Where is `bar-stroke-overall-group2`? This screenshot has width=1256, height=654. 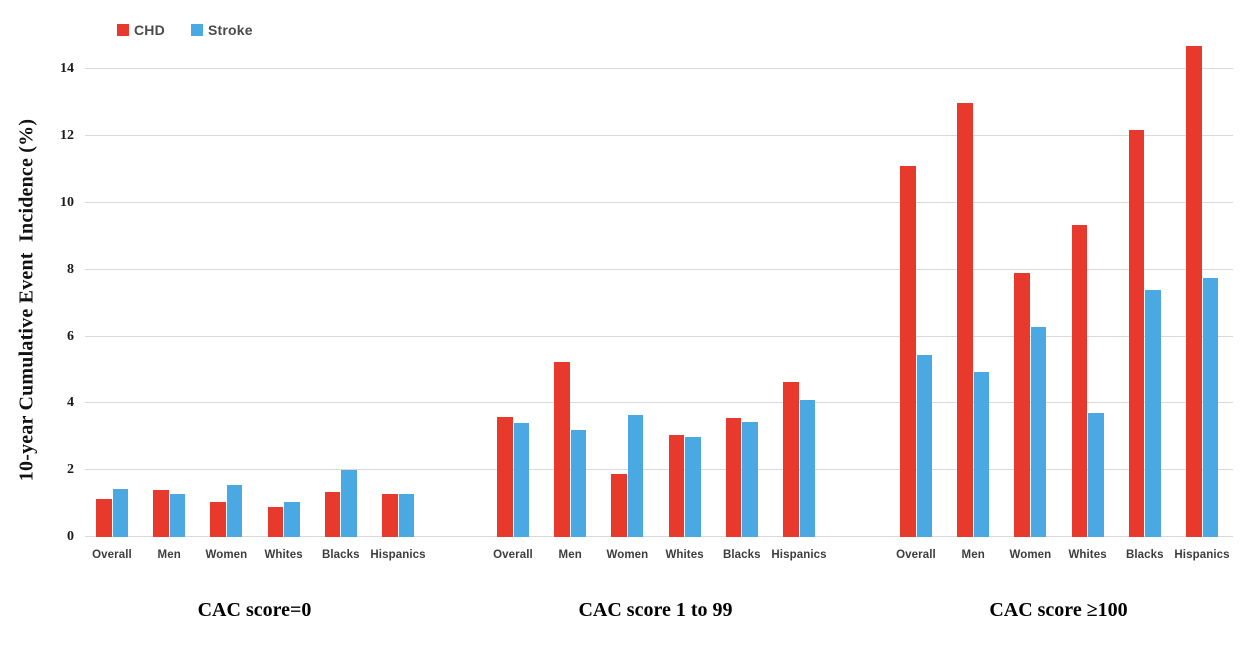
bar-stroke-overall-group2 is located at coordinates (521, 480).